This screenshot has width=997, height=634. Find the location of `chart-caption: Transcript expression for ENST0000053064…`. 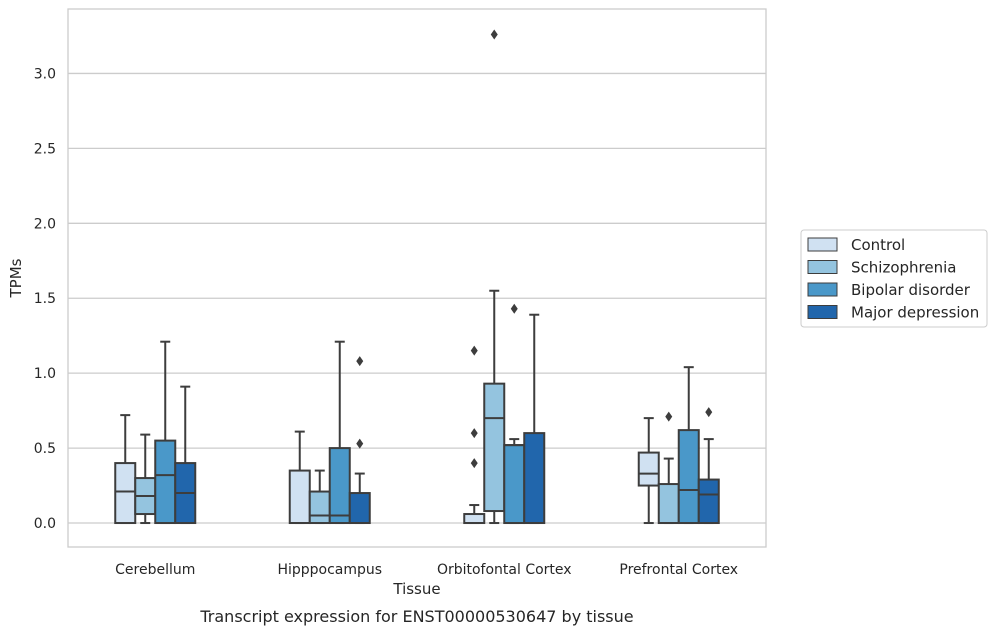

chart-caption: Transcript expression for ENST0000053064… is located at coordinates (416, 616).